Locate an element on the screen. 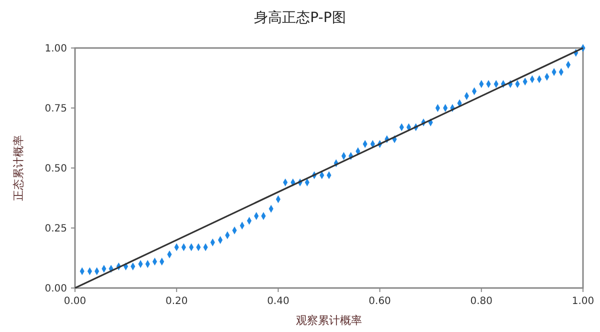  y-tick-label: 1.00 is located at coordinates (55, 49).